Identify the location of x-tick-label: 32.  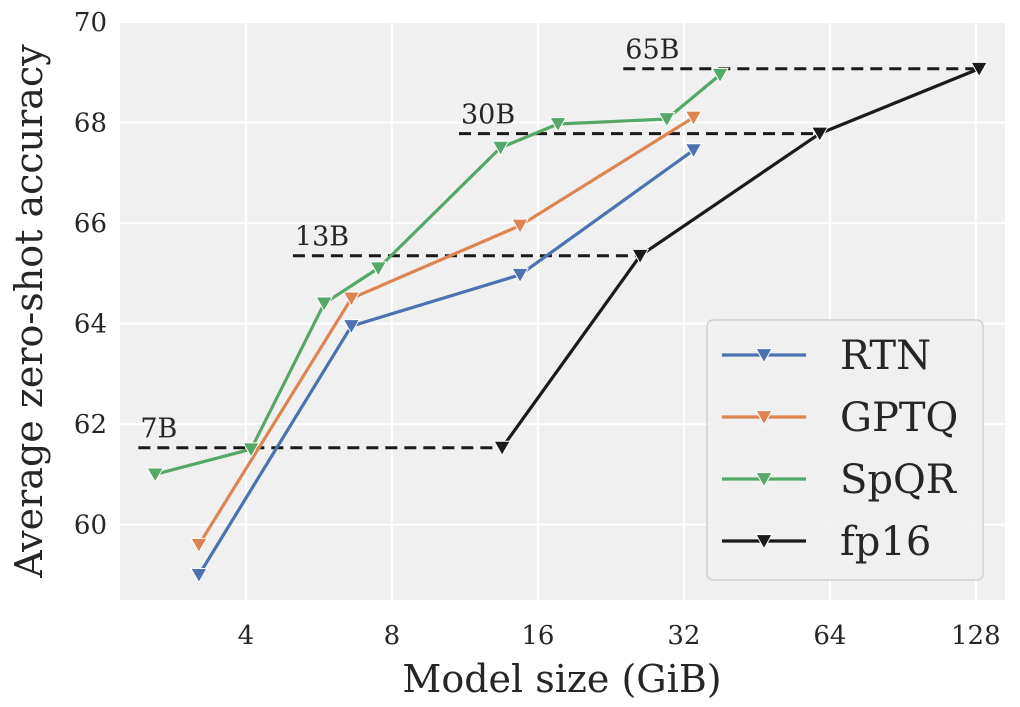
(683, 636).